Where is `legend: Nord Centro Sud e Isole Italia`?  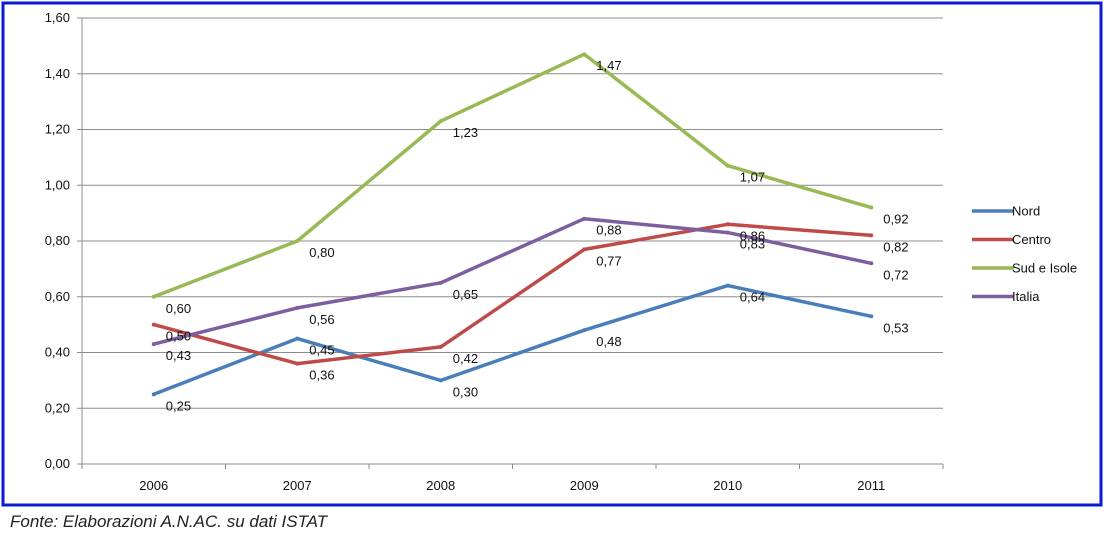
legend: Nord Centro Sud e Isole Italia is located at coordinates (1024, 254).